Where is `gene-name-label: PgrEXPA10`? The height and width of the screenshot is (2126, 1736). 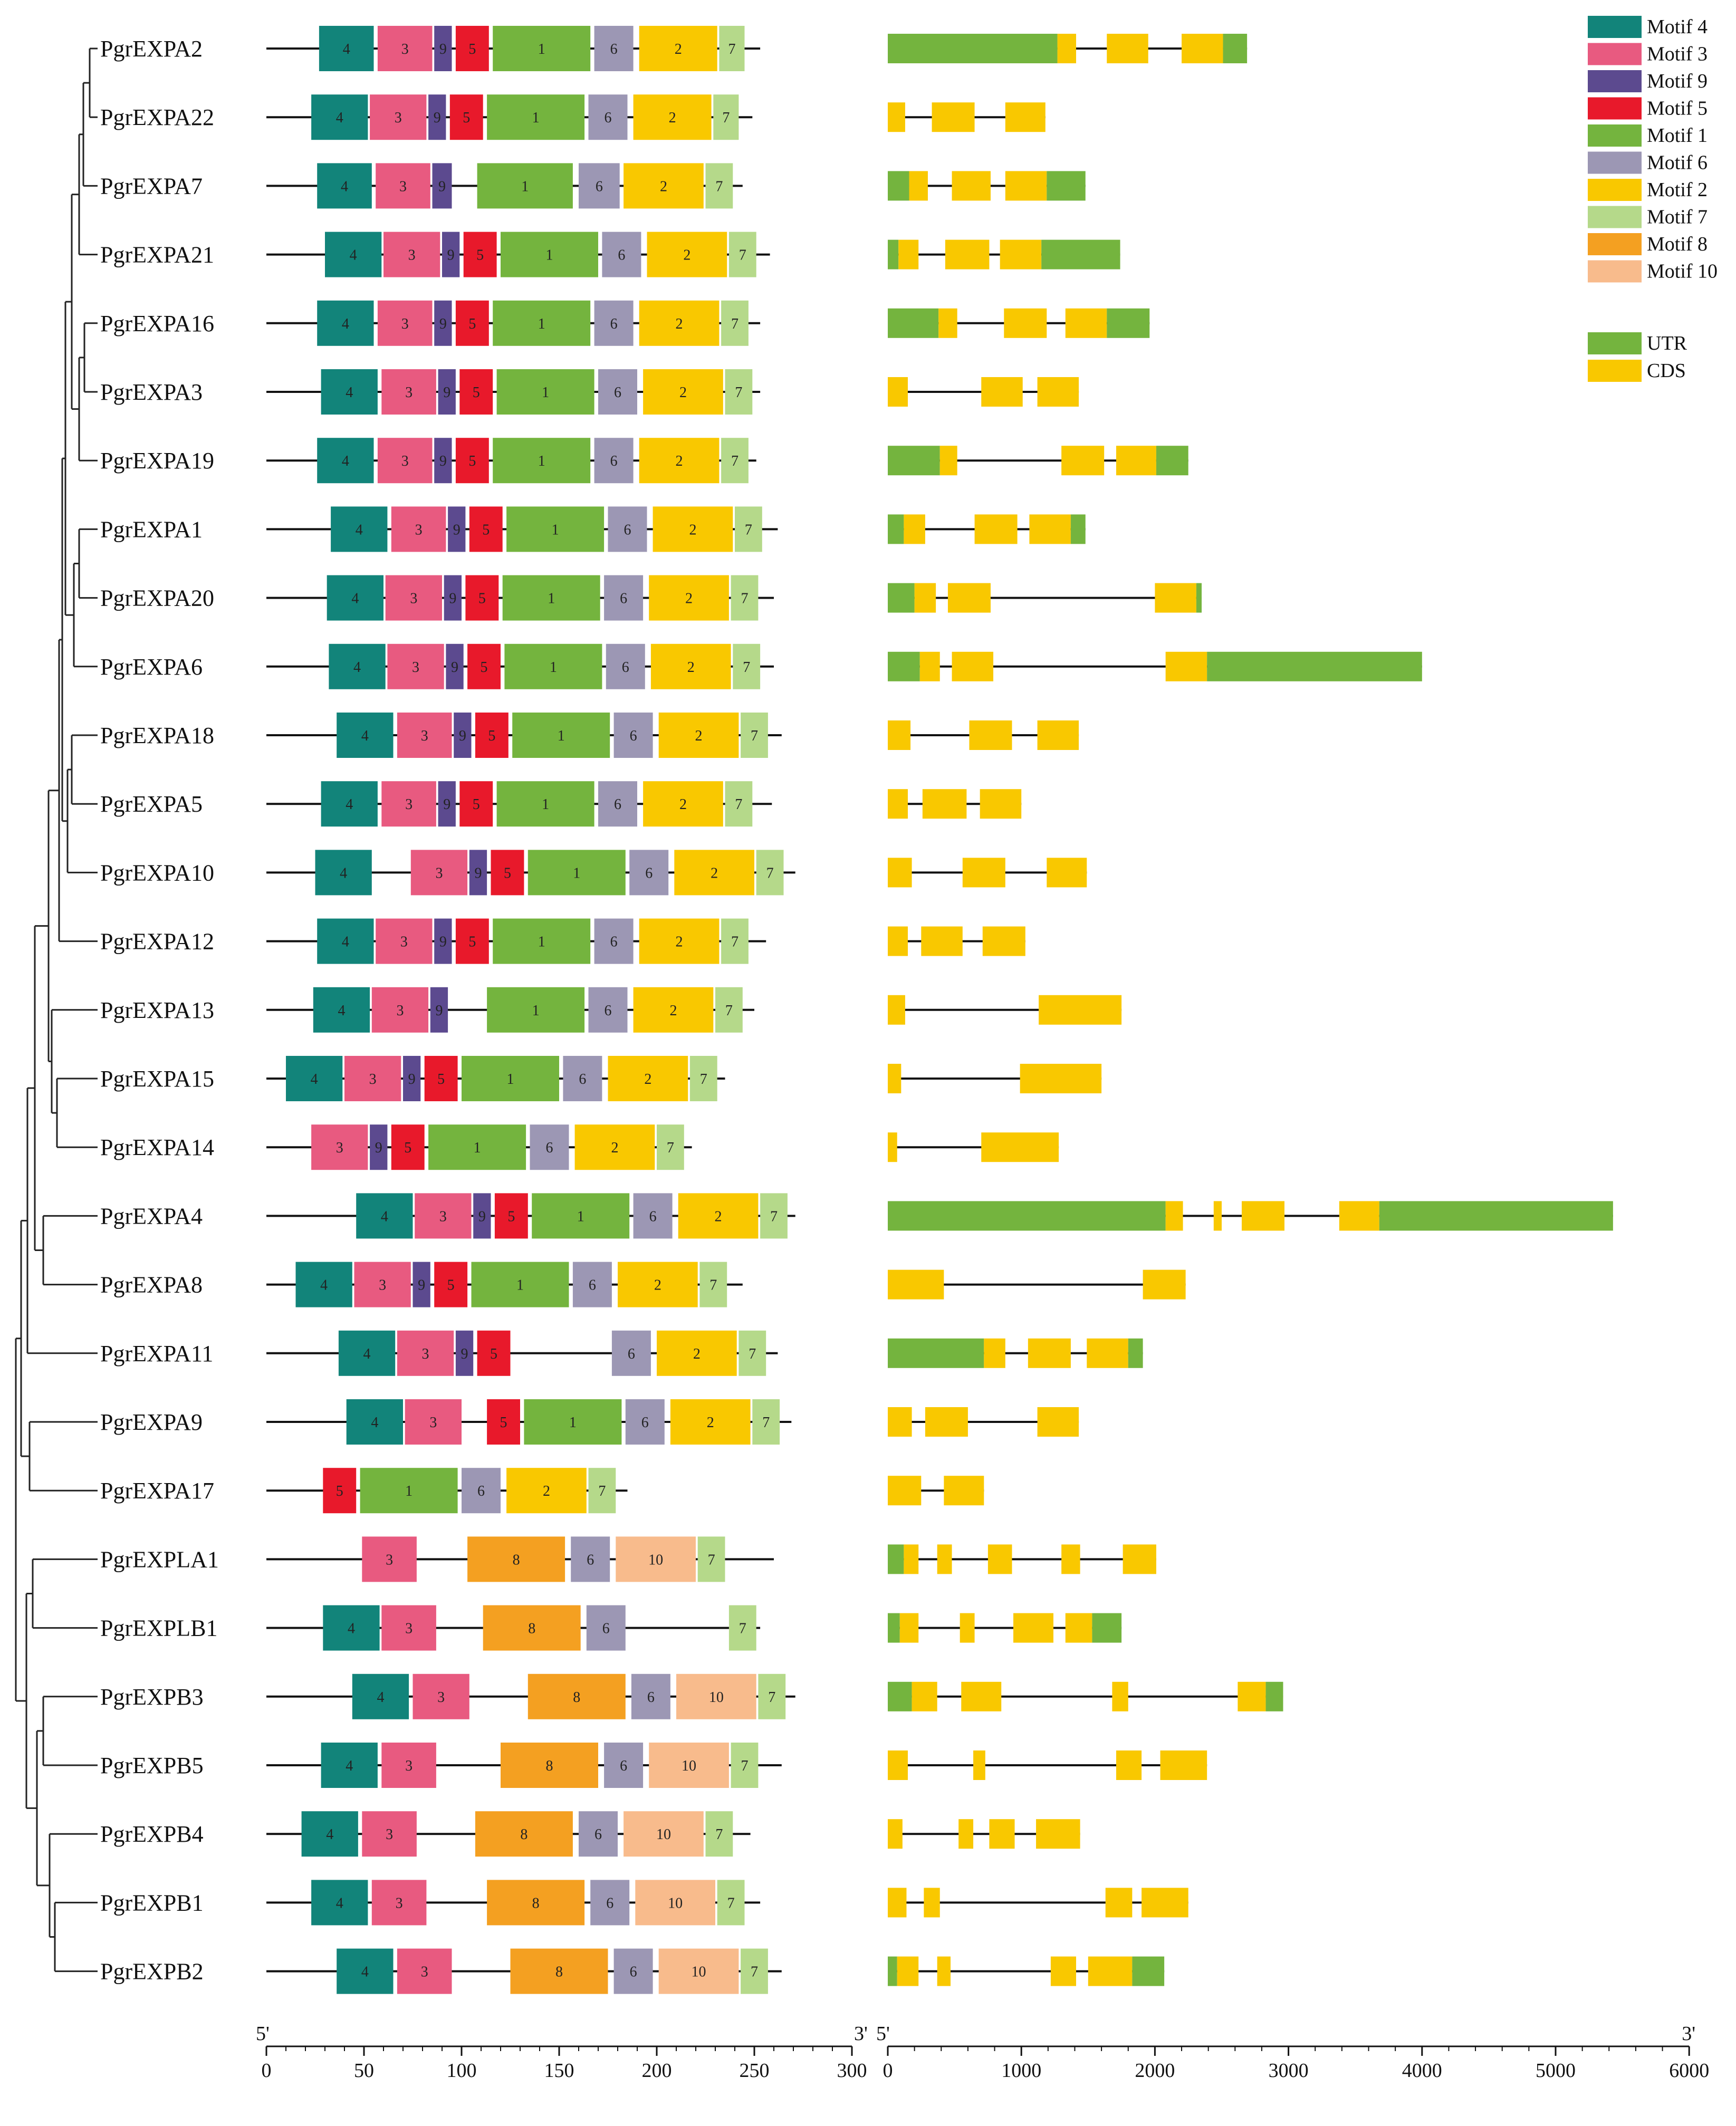
gene-name-label: PgrEXPA10 is located at coordinates (157, 873).